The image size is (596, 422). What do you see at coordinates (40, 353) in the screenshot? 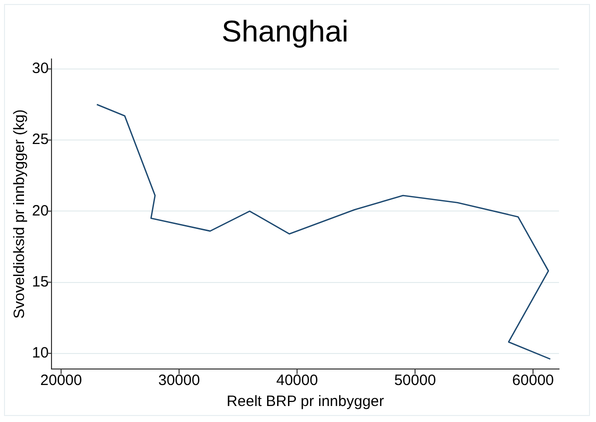
I see `y-tick-label: 10` at bounding box center [40, 353].